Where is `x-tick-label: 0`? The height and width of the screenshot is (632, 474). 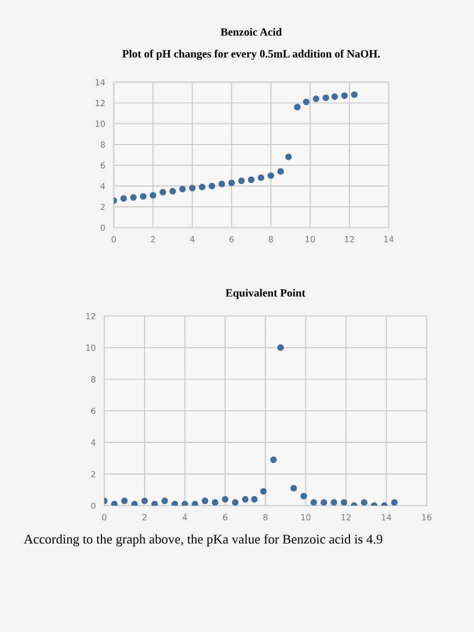
x-tick-label: 0 is located at coordinates (114, 239).